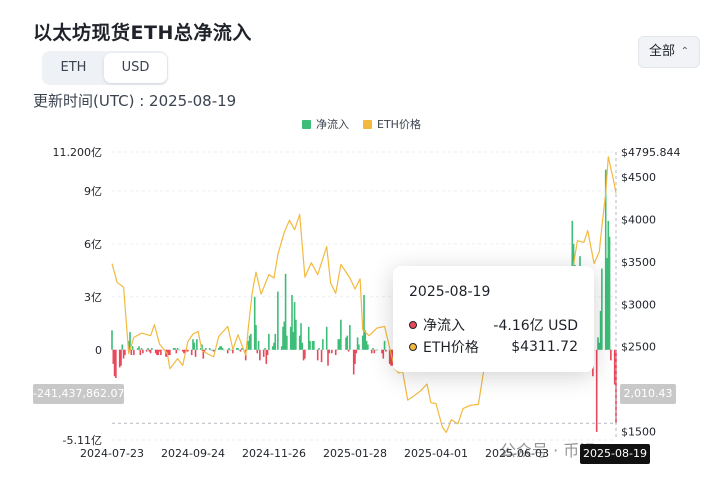 This screenshot has height=480, width=716. Describe the element at coordinates (651, 152) in the screenshot. I see `y-right-tick-label: $4795.844` at that location.